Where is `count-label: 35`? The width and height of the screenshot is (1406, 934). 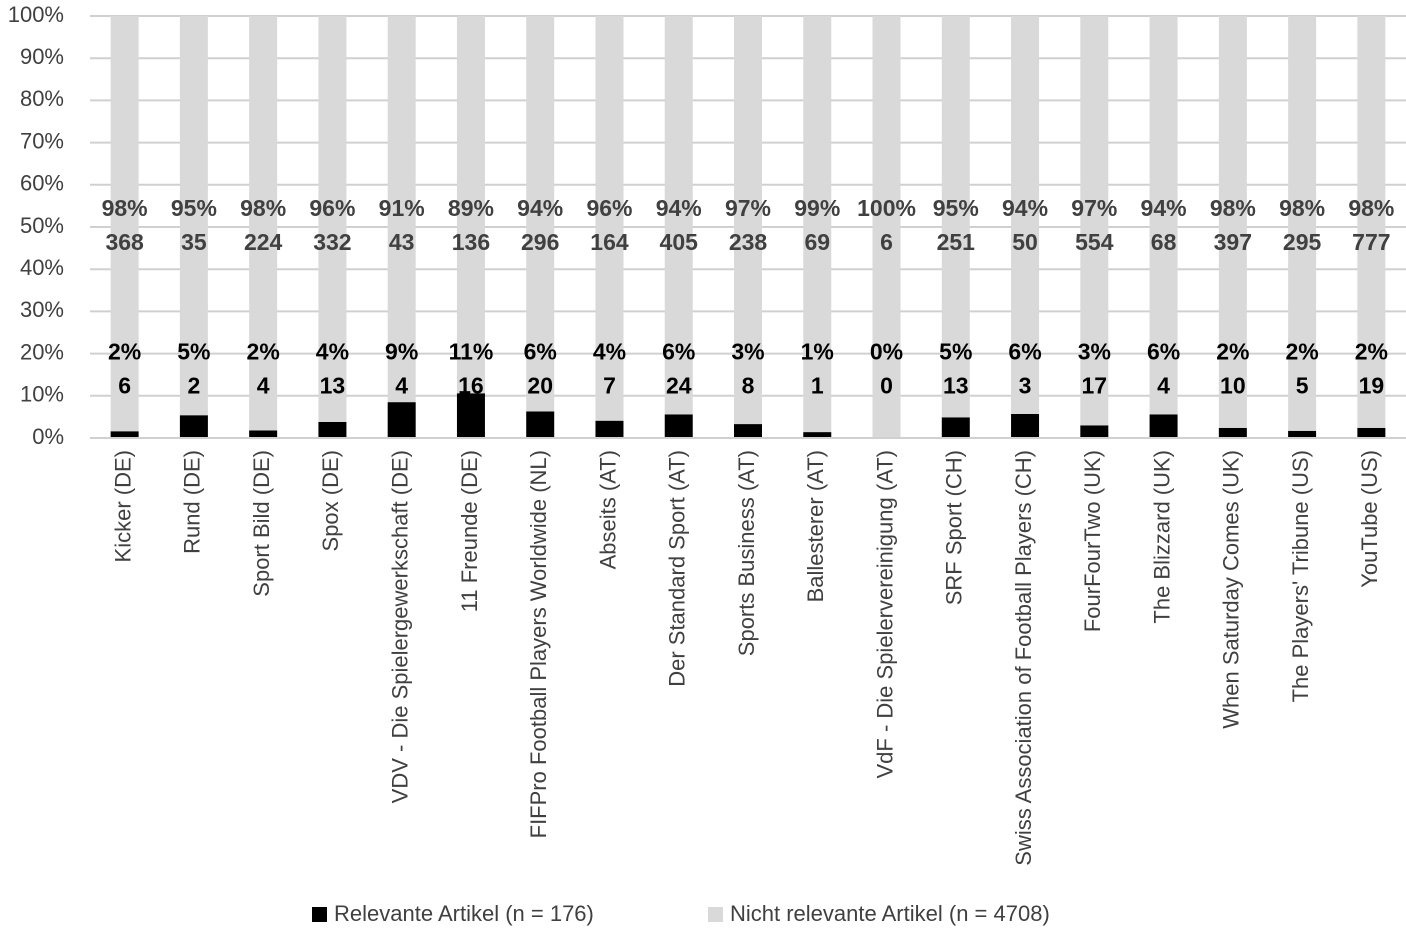 count-label: 35 is located at coordinates (194, 242).